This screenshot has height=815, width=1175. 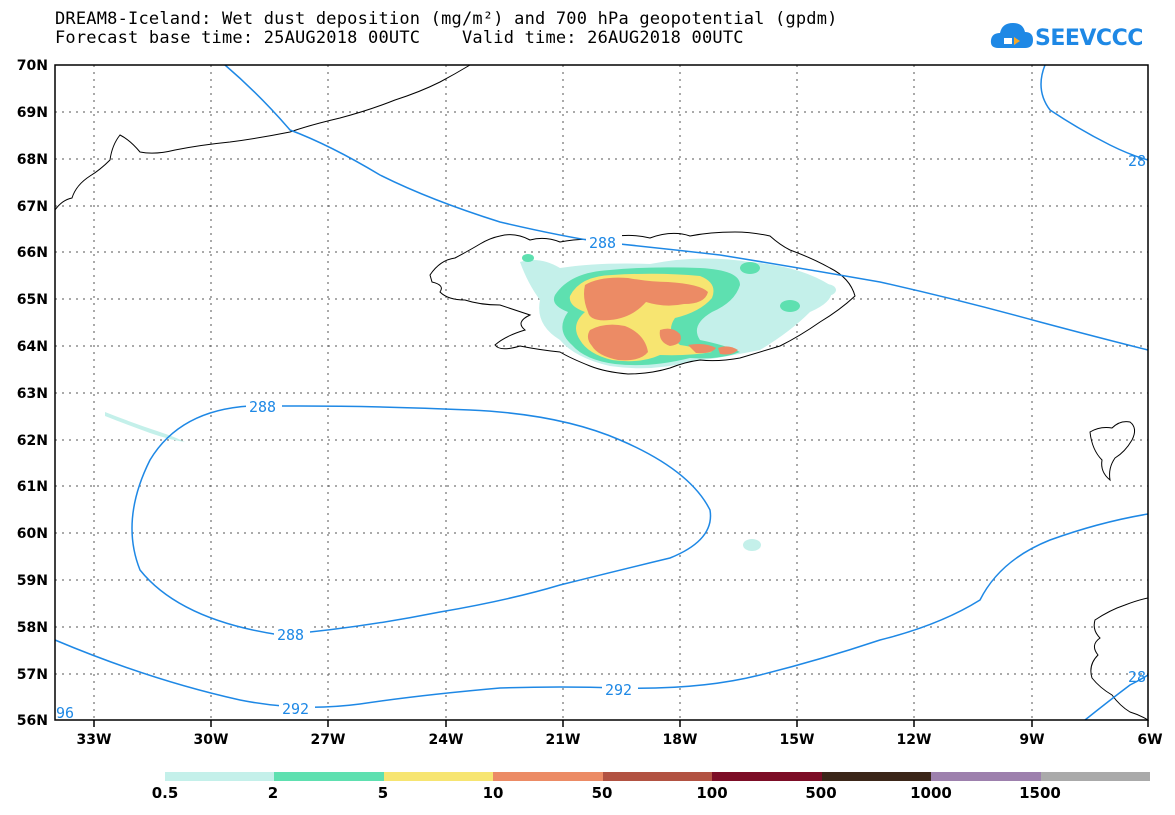 What do you see at coordinates (790, 306) in the screenshot?
I see `dust-patch-east` at bounding box center [790, 306].